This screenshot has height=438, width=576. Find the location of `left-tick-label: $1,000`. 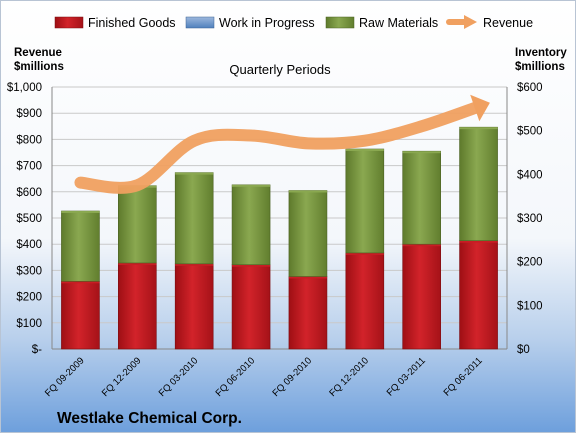

left-tick-label: $1,000 is located at coordinates (24, 88).